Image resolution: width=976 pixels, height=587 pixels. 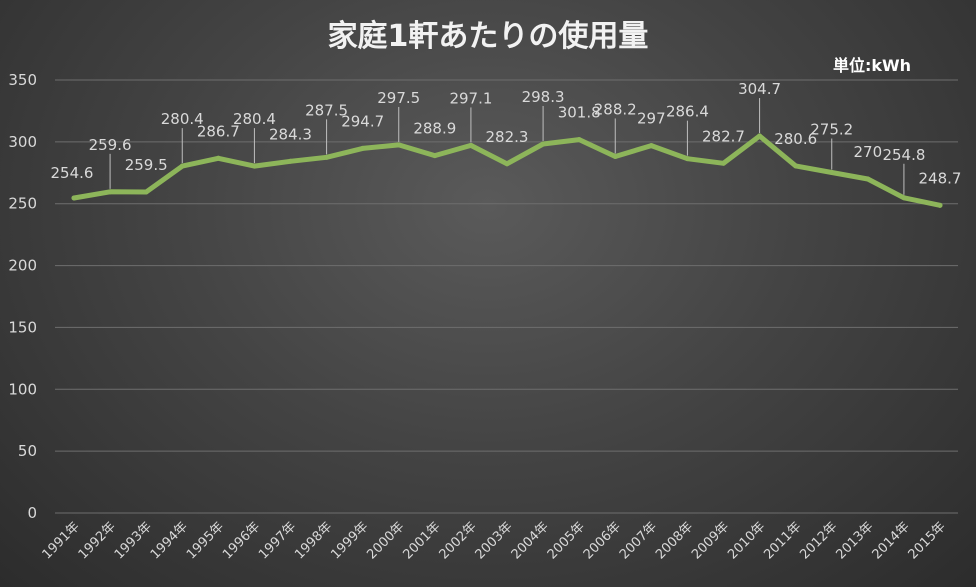 I want to click on data-label: 259.5, so click(x=146, y=165).